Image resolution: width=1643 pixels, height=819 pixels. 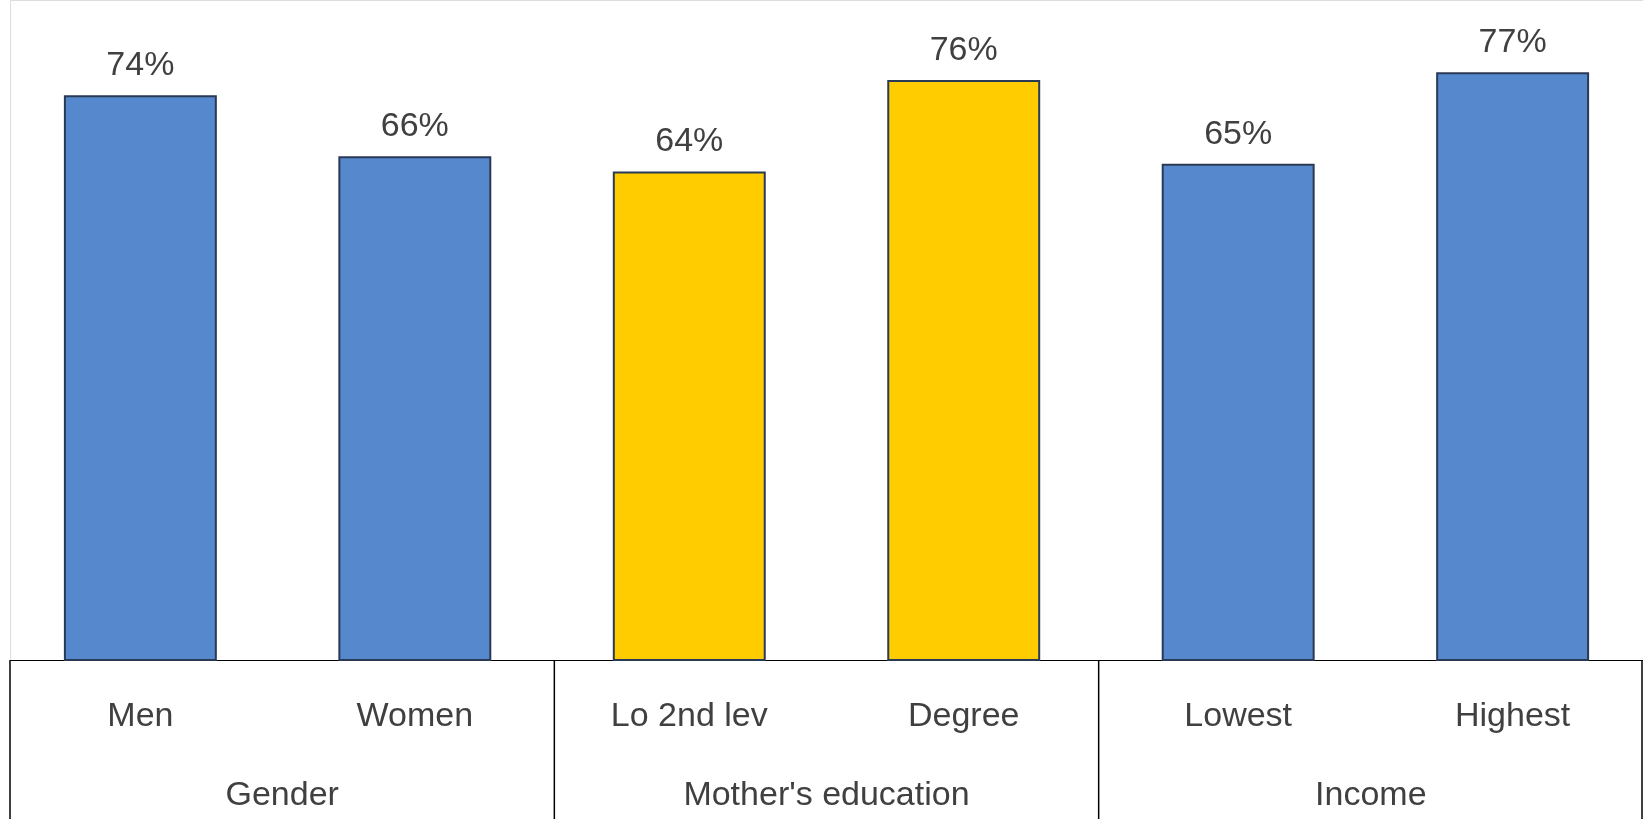 What do you see at coordinates (140, 713) in the screenshot?
I see `x-tick-label: Men` at bounding box center [140, 713].